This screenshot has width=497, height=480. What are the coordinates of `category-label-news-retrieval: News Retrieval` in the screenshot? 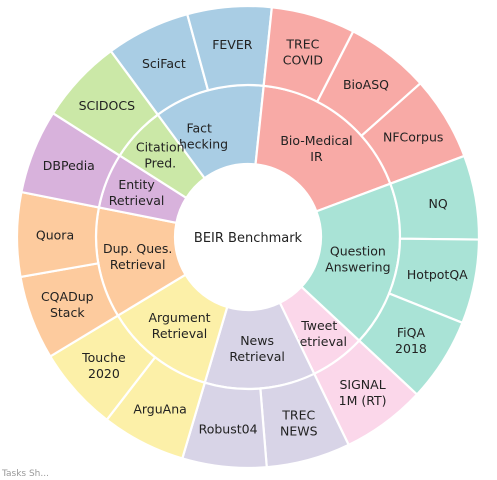 It's located at (257, 348).